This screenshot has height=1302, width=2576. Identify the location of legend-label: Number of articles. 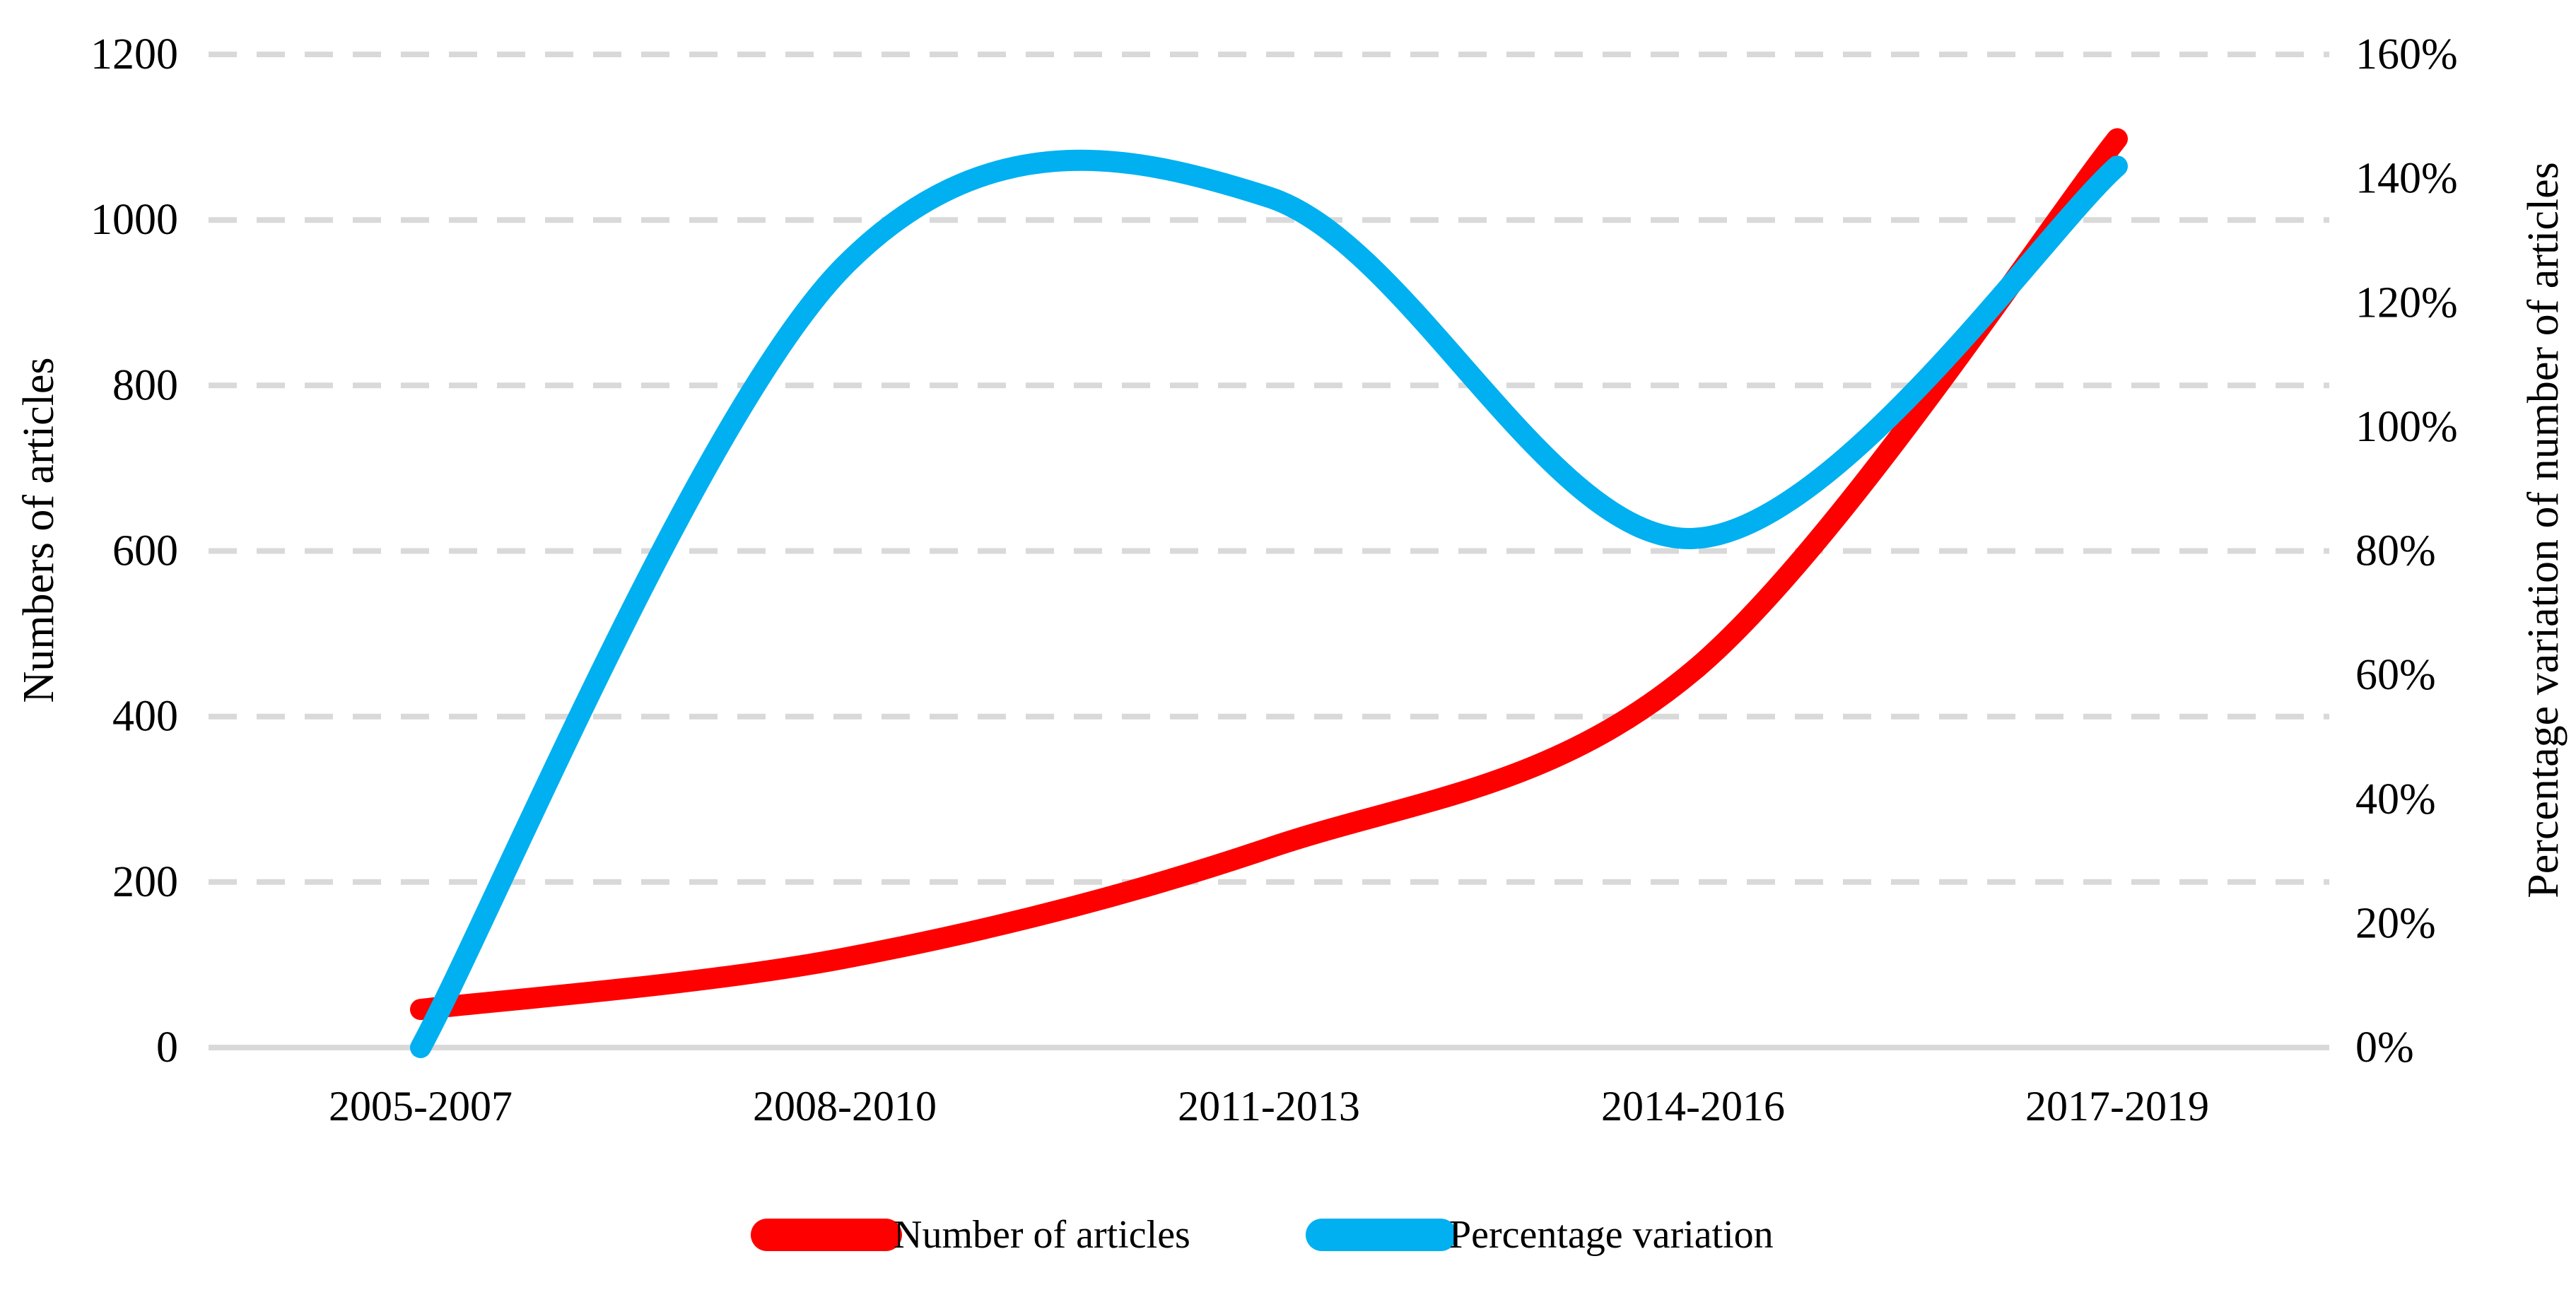
(1042, 1235).